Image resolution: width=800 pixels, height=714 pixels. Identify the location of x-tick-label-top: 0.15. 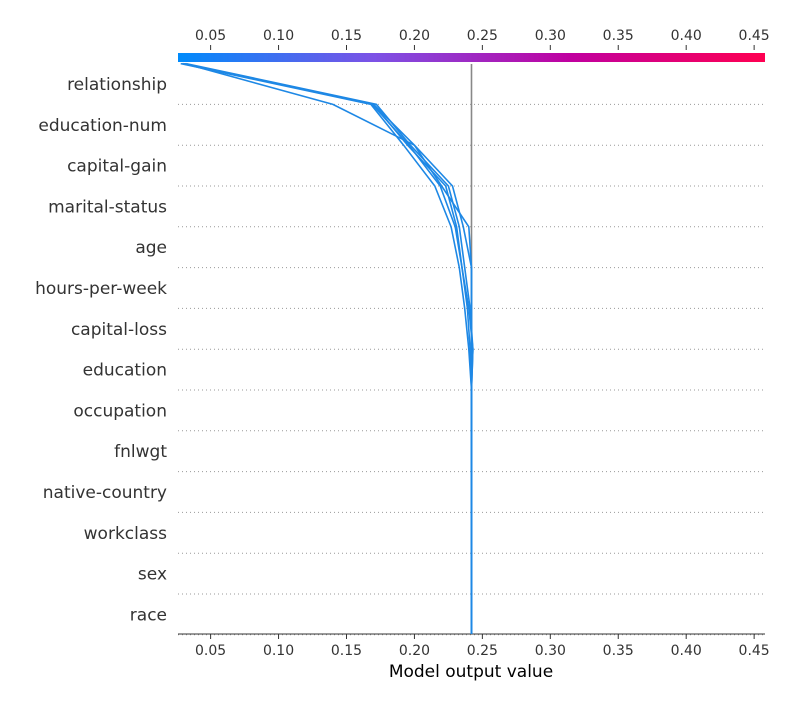
(346, 36).